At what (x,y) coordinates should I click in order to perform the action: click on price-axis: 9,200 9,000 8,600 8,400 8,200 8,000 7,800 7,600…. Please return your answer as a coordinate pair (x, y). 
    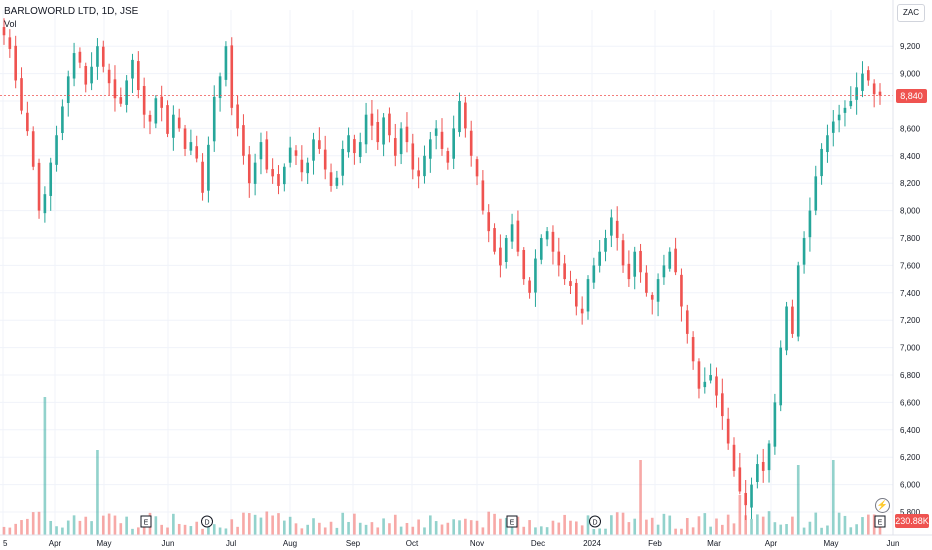
    Looking at the image, I should click on (910, 279).